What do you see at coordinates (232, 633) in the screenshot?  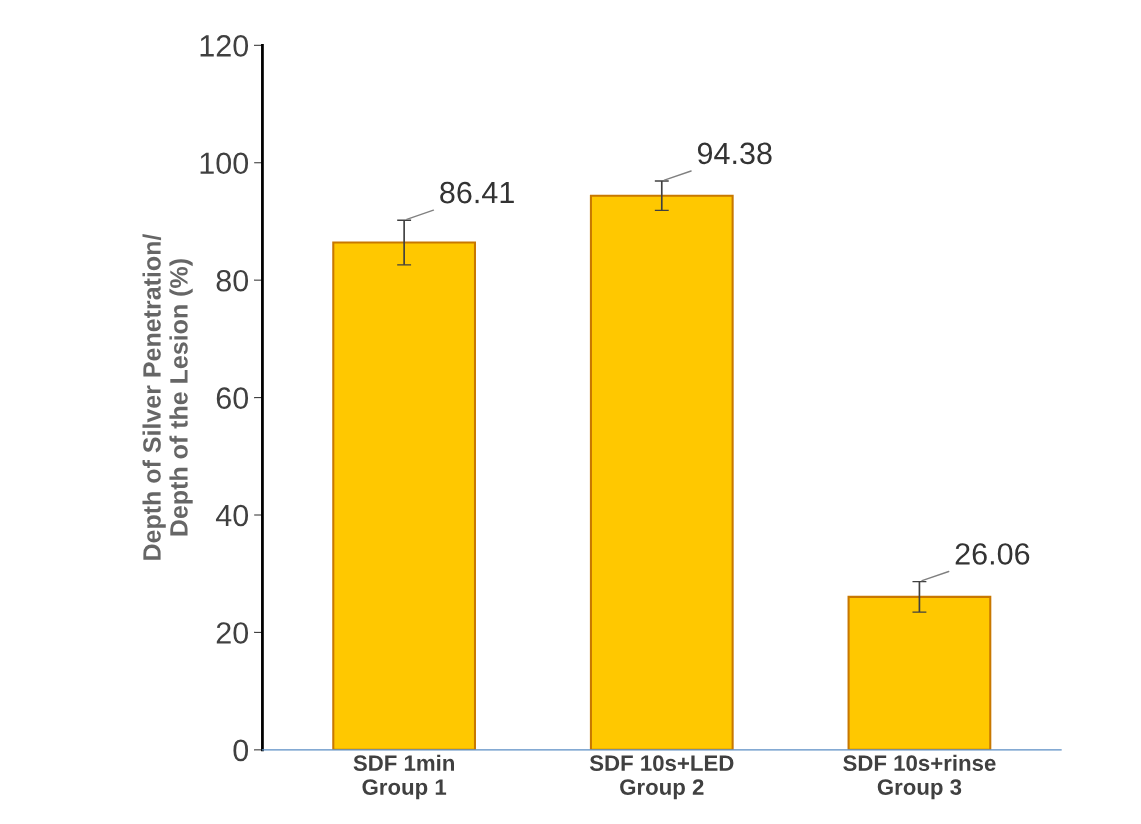 I see `y-tick-label: 20` at bounding box center [232, 633].